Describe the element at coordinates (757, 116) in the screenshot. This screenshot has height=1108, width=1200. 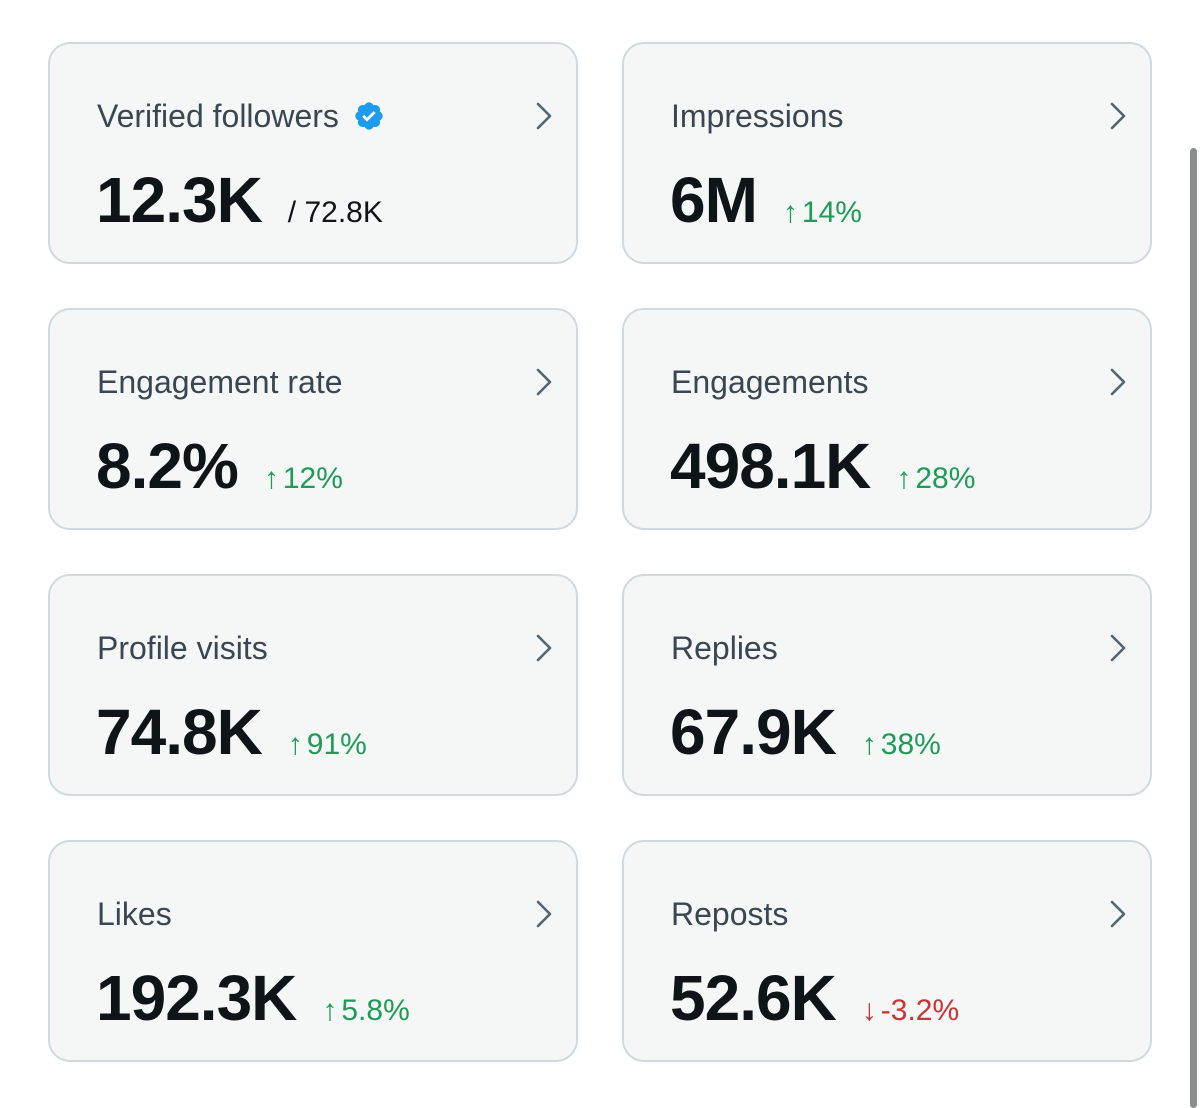
I see `card-title: Impressions` at that location.